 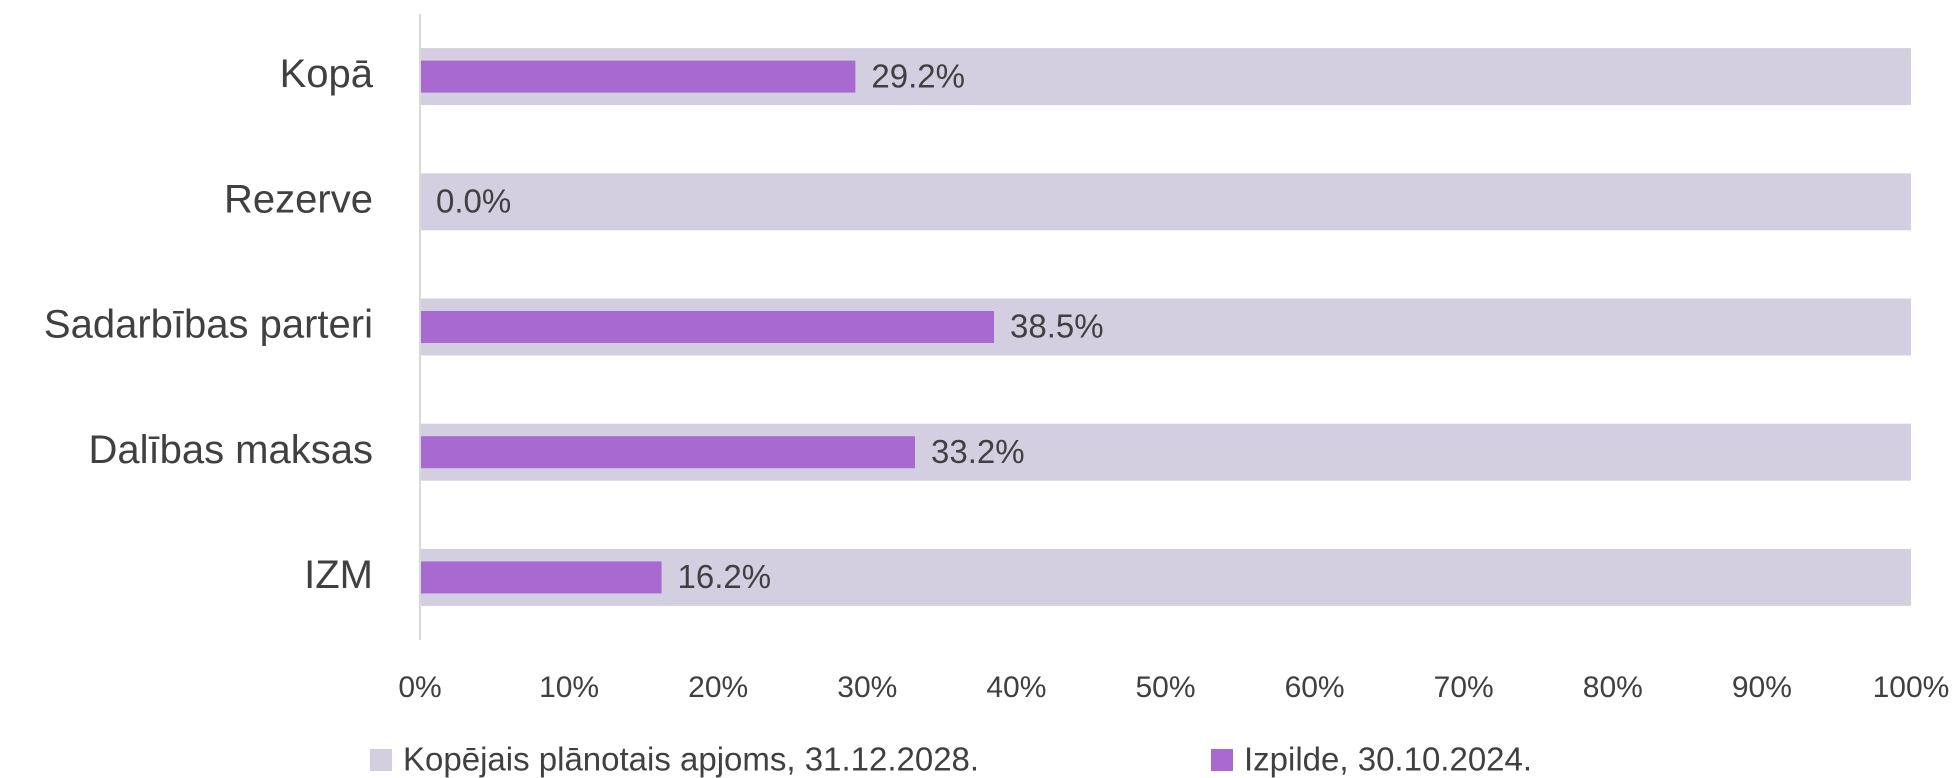 What do you see at coordinates (1057, 326) in the screenshot?
I see `value-label: 38.5%` at bounding box center [1057, 326].